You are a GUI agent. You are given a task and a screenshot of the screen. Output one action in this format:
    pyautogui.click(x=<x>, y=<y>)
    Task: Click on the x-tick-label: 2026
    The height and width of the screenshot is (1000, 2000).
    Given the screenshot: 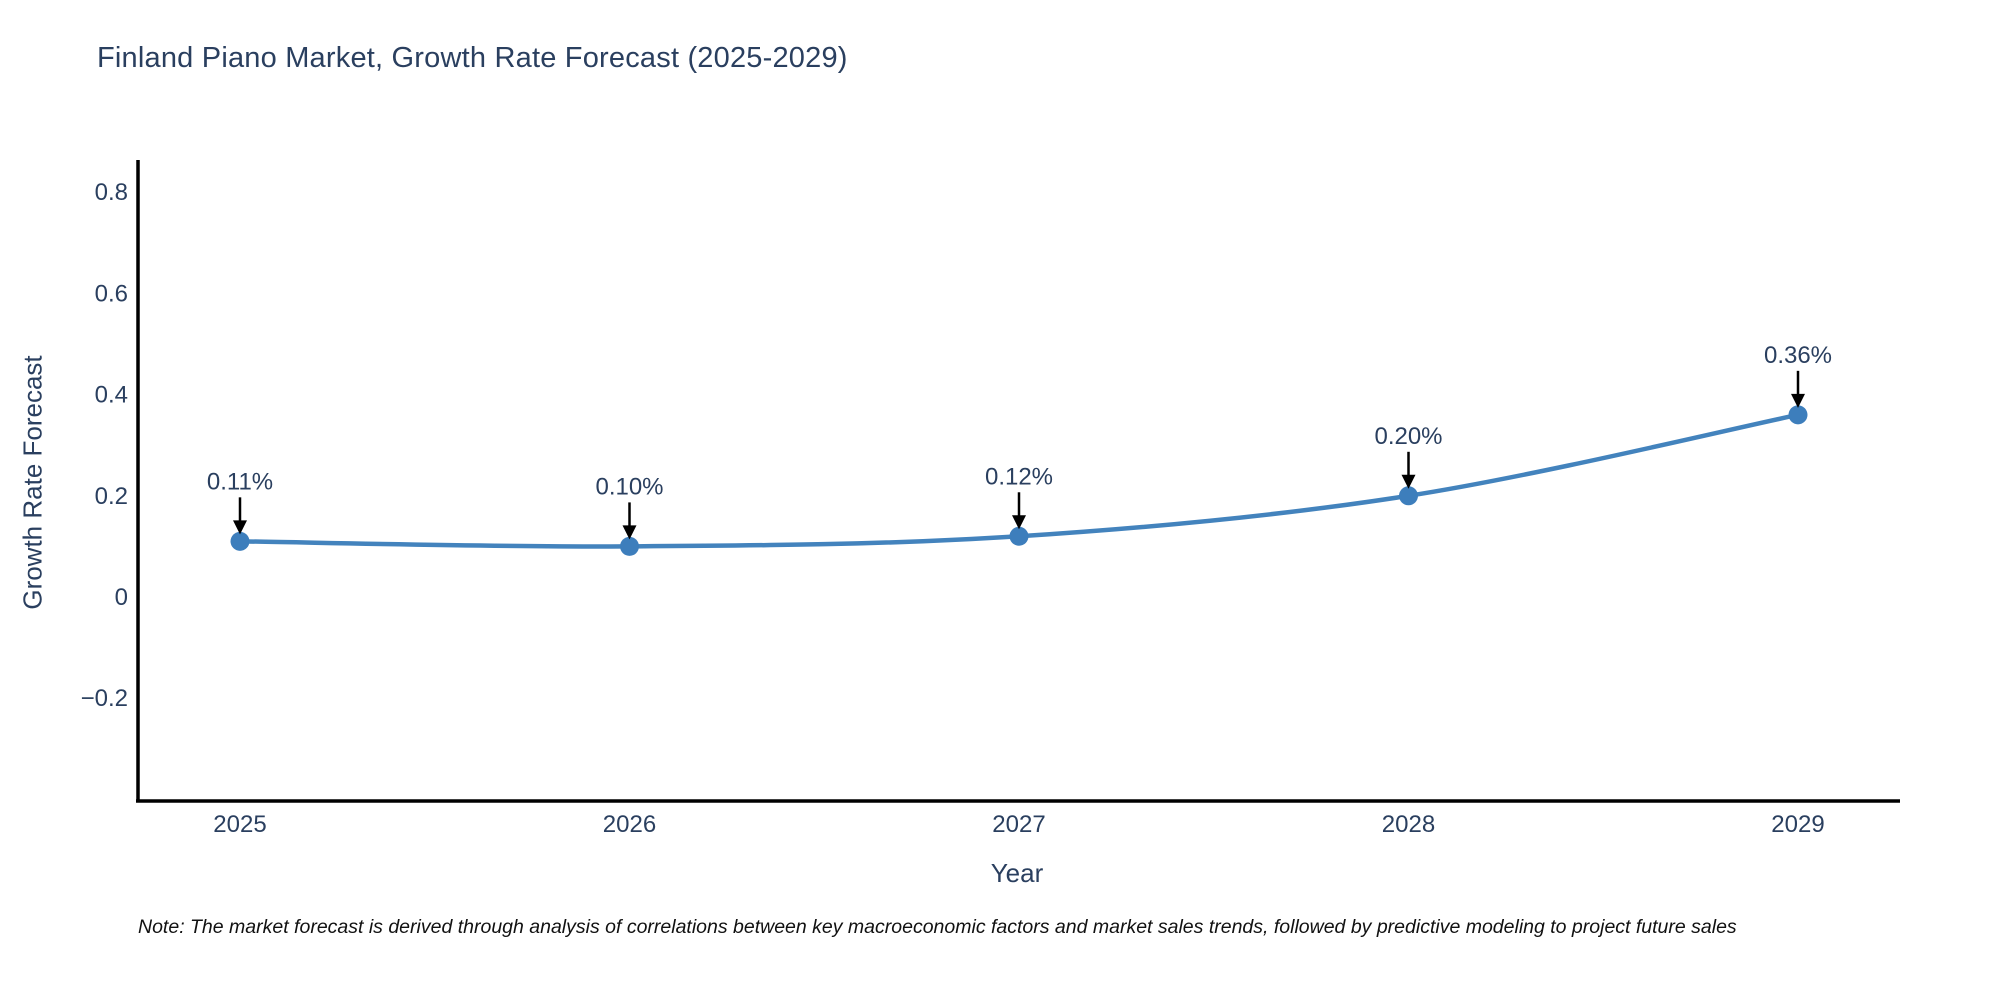 What is the action you would take?
    pyautogui.click(x=629, y=824)
    